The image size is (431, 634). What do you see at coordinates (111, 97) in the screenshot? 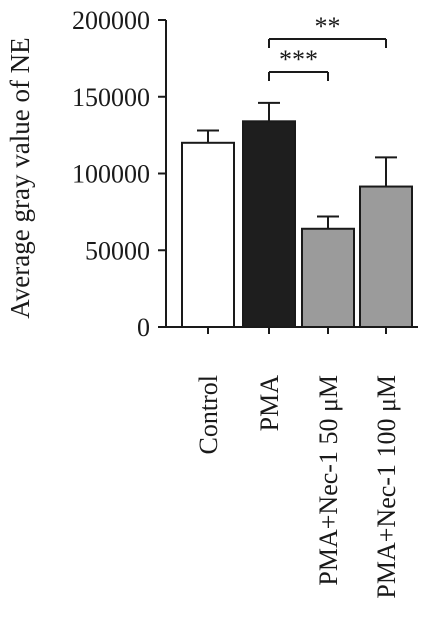
I see `y-tick-label: 150000` at bounding box center [111, 97].